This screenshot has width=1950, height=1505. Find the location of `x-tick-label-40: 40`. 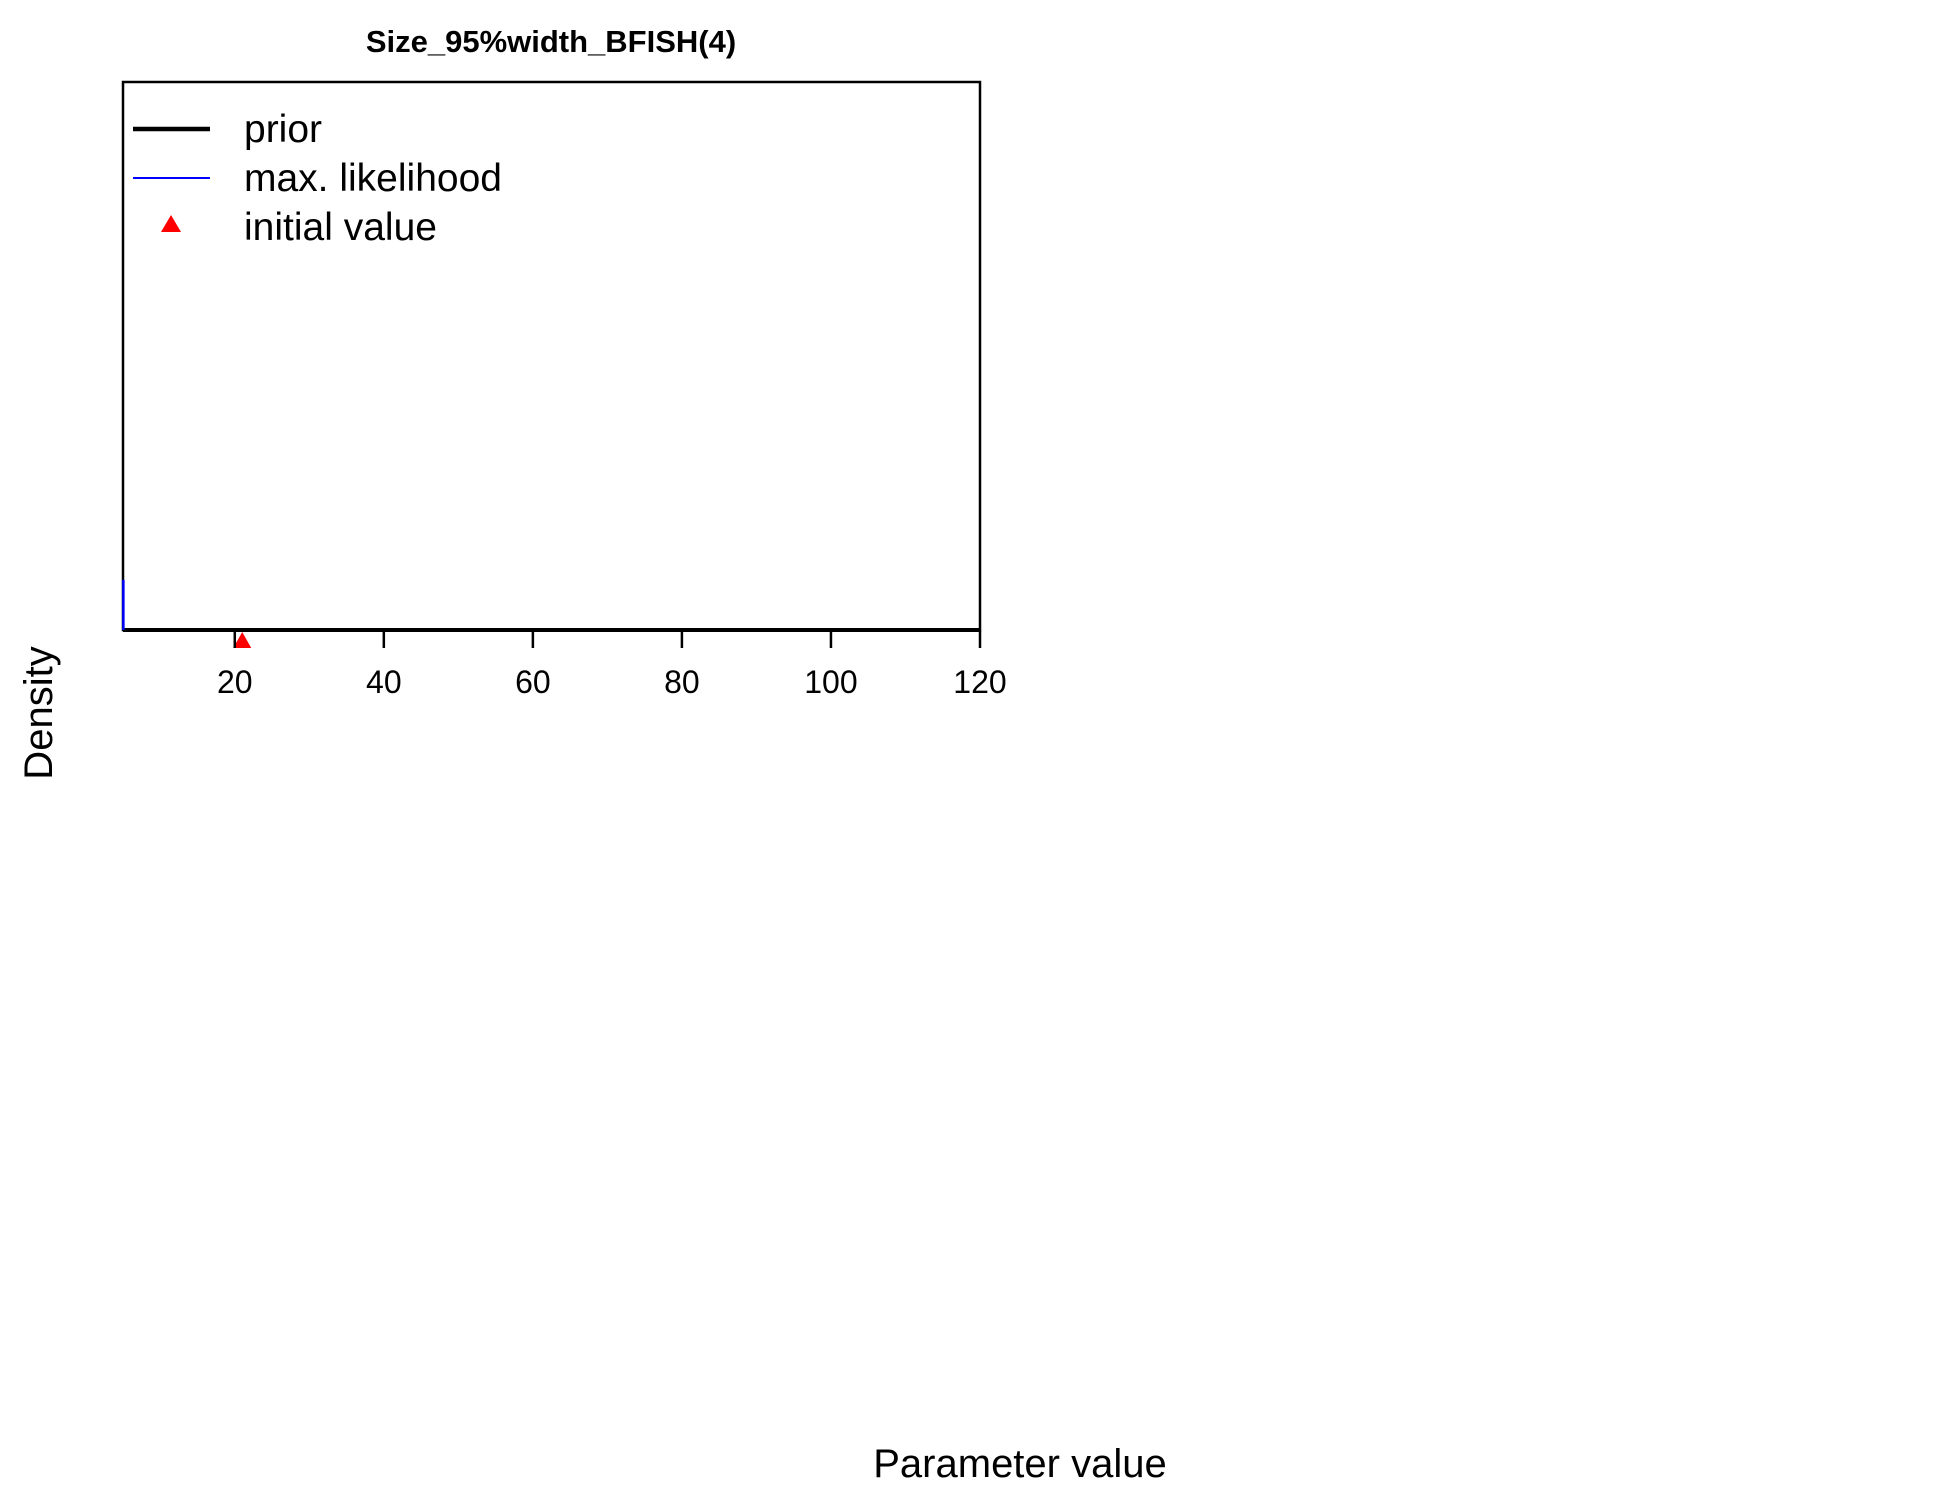

x-tick-label-40: 40 is located at coordinates (384, 682).